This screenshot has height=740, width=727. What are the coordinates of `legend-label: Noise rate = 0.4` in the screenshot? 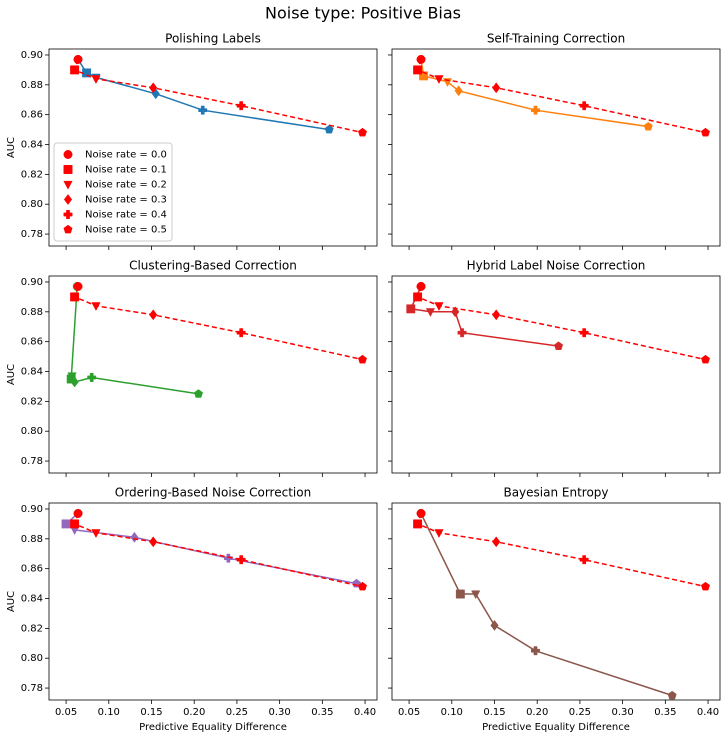 It's located at (126, 215).